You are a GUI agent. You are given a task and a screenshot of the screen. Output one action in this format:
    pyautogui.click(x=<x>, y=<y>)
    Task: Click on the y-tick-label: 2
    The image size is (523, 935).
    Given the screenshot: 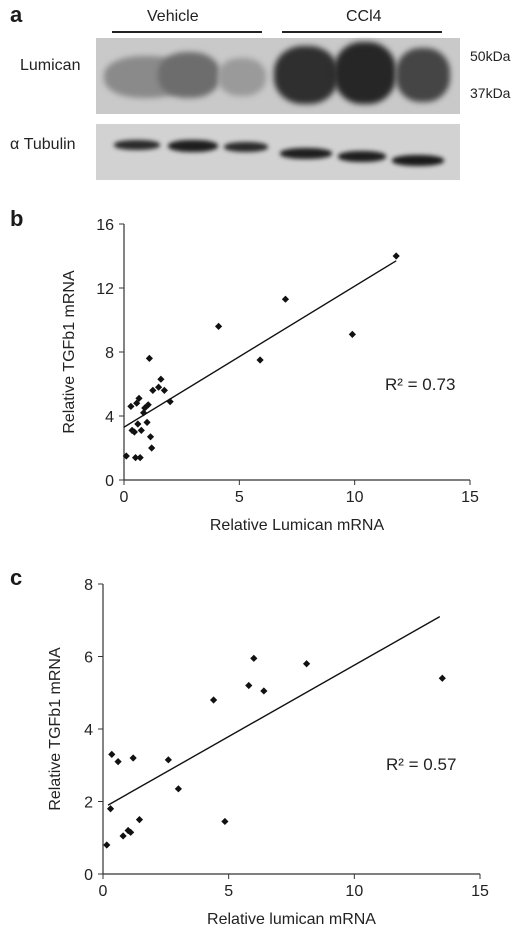 What is the action you would take?
    pyautogui.click(x=88, y=803)
    